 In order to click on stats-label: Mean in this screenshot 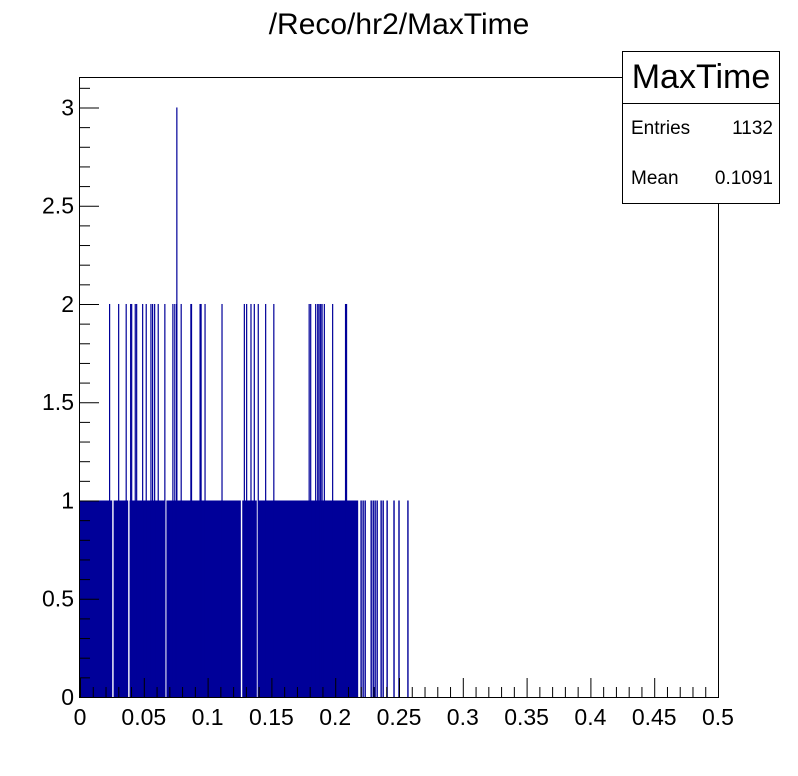, I will do `click(655, 178)`.